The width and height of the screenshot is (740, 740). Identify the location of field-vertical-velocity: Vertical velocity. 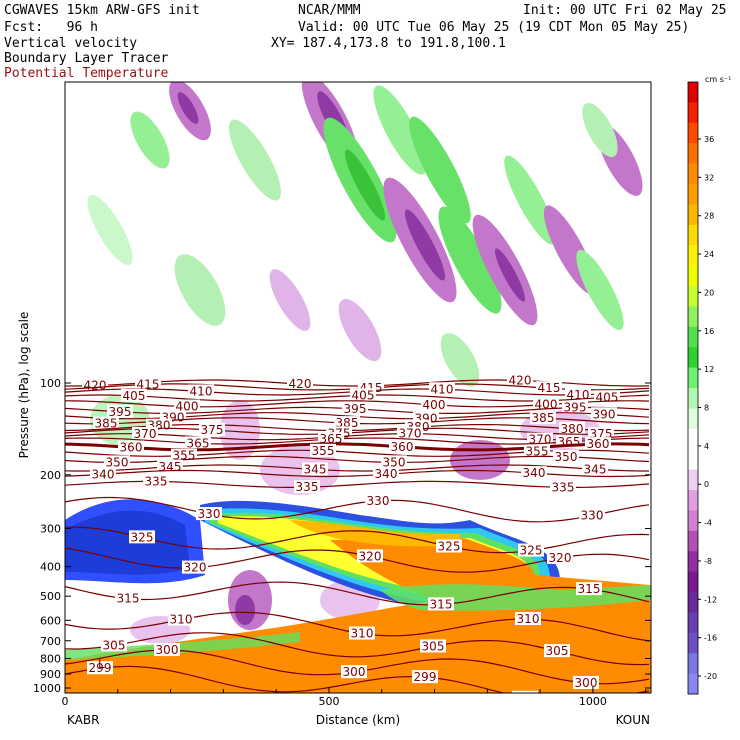
(71, 43).